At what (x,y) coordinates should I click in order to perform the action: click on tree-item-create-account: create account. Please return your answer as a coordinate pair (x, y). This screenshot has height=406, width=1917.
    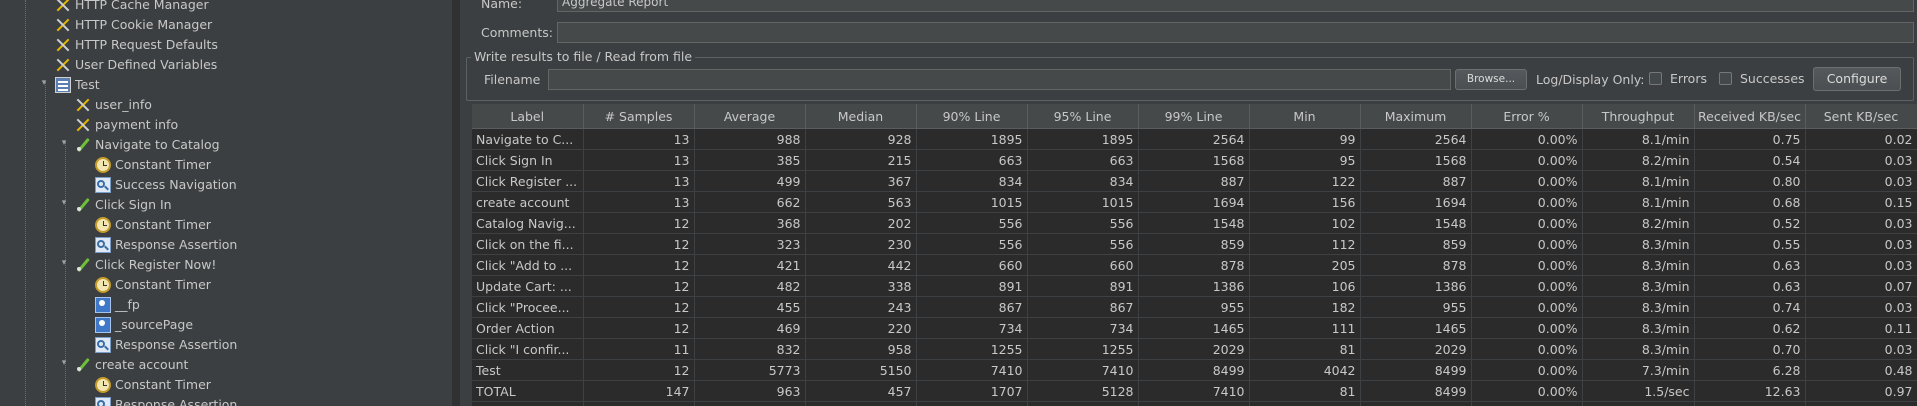
    Looking at the image, I should click on (131, 365).